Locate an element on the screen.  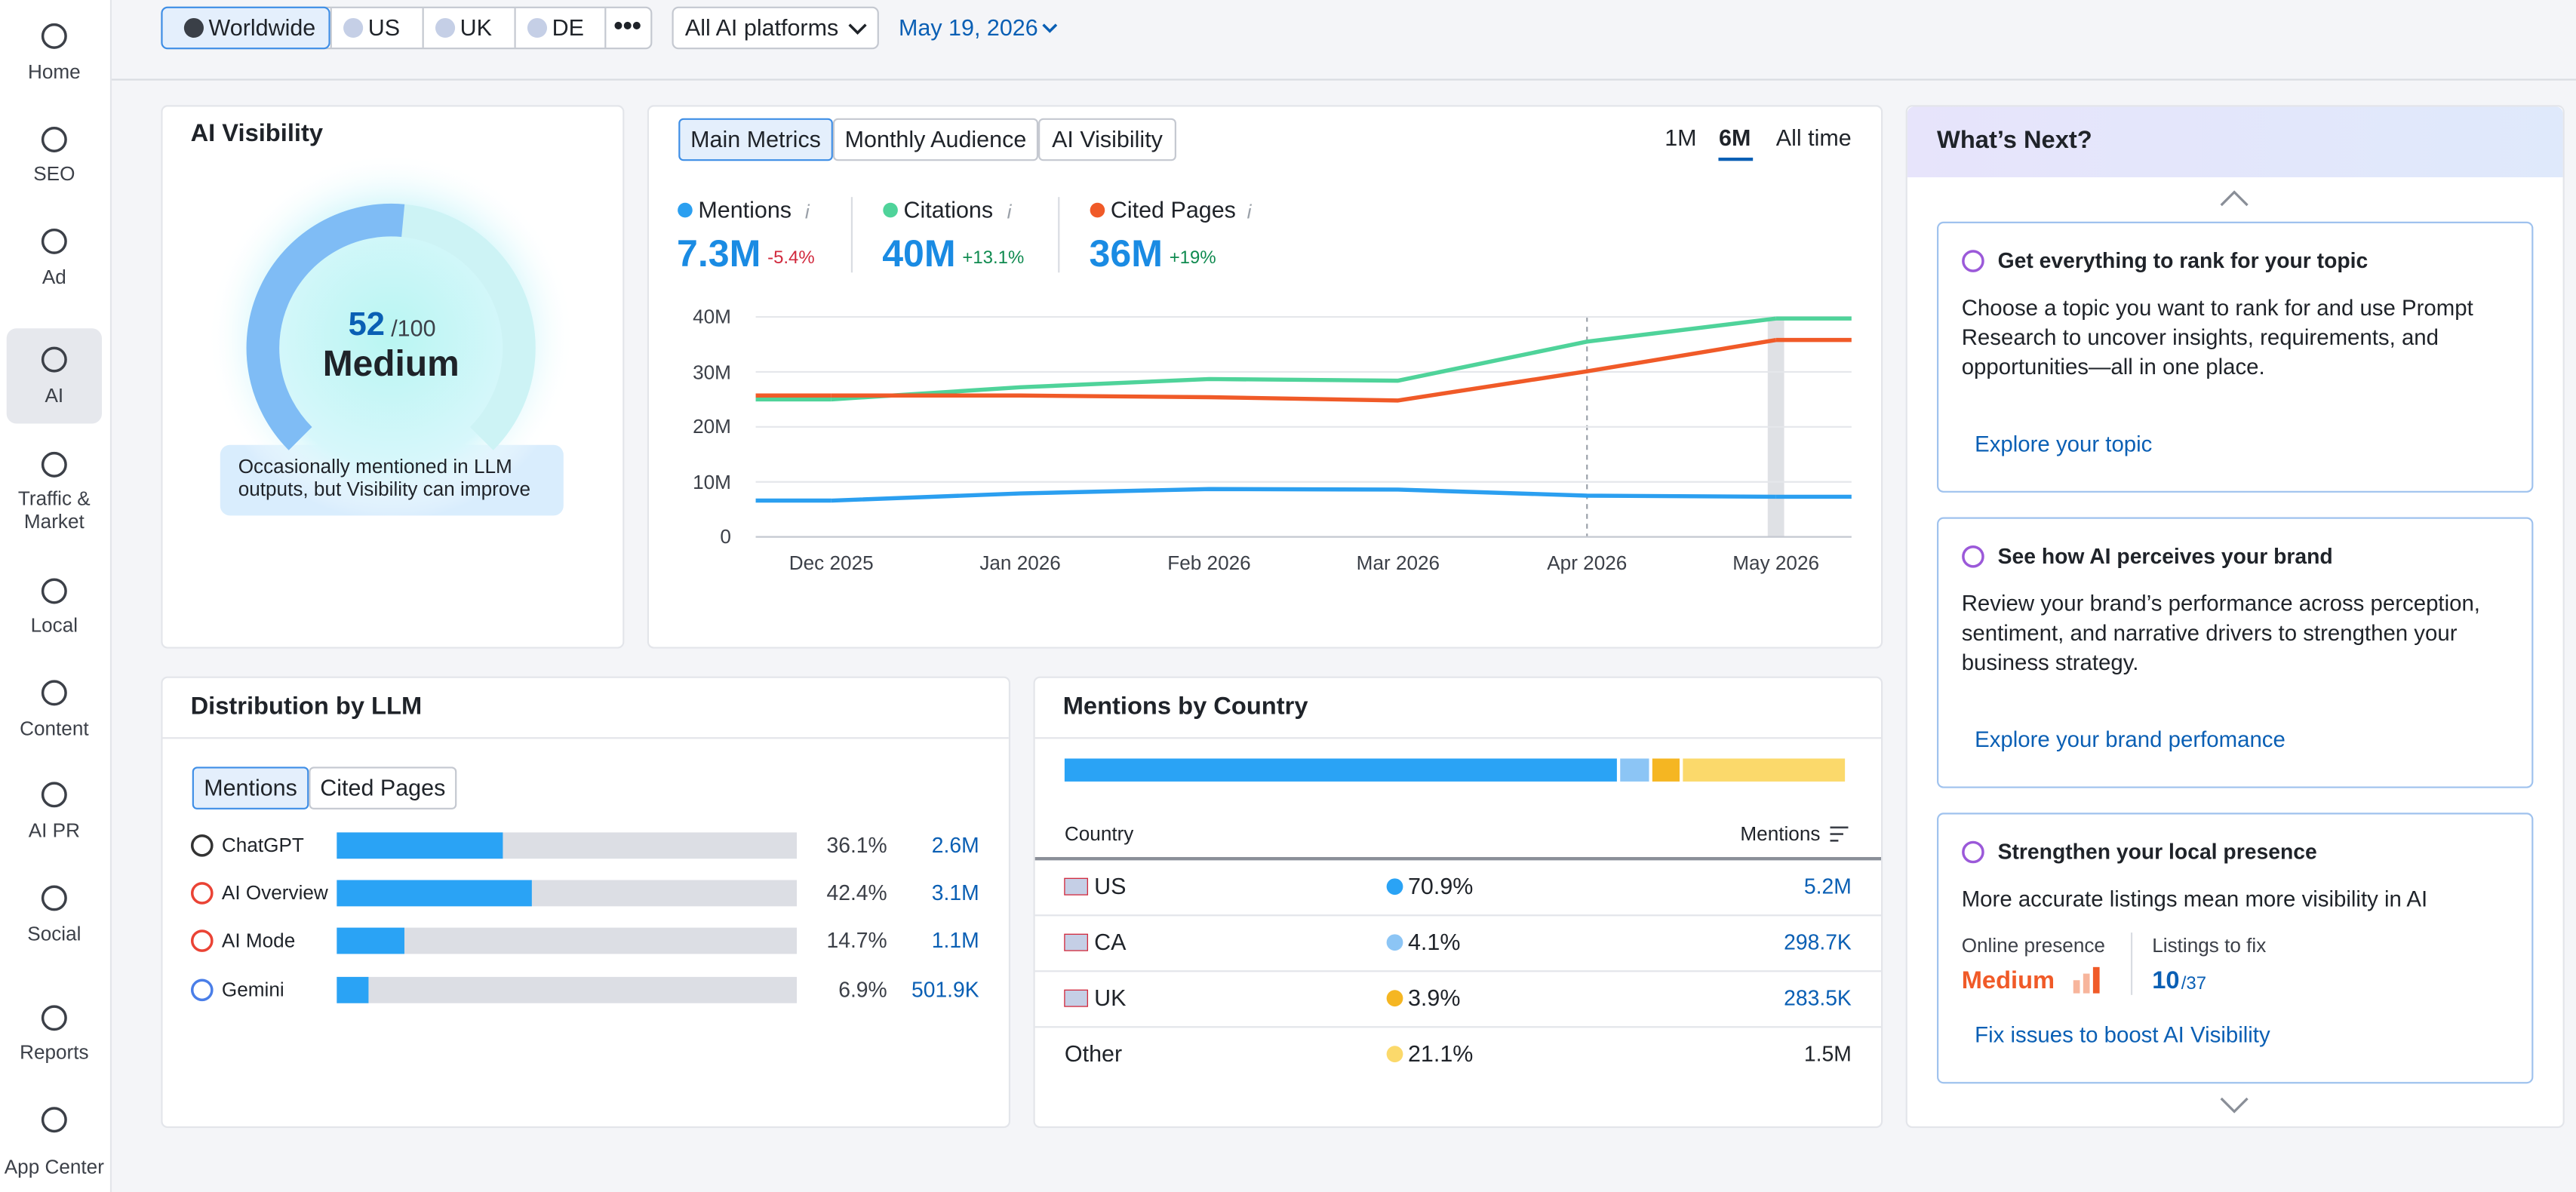
range: 6M is located at coordinates (1735, 138).